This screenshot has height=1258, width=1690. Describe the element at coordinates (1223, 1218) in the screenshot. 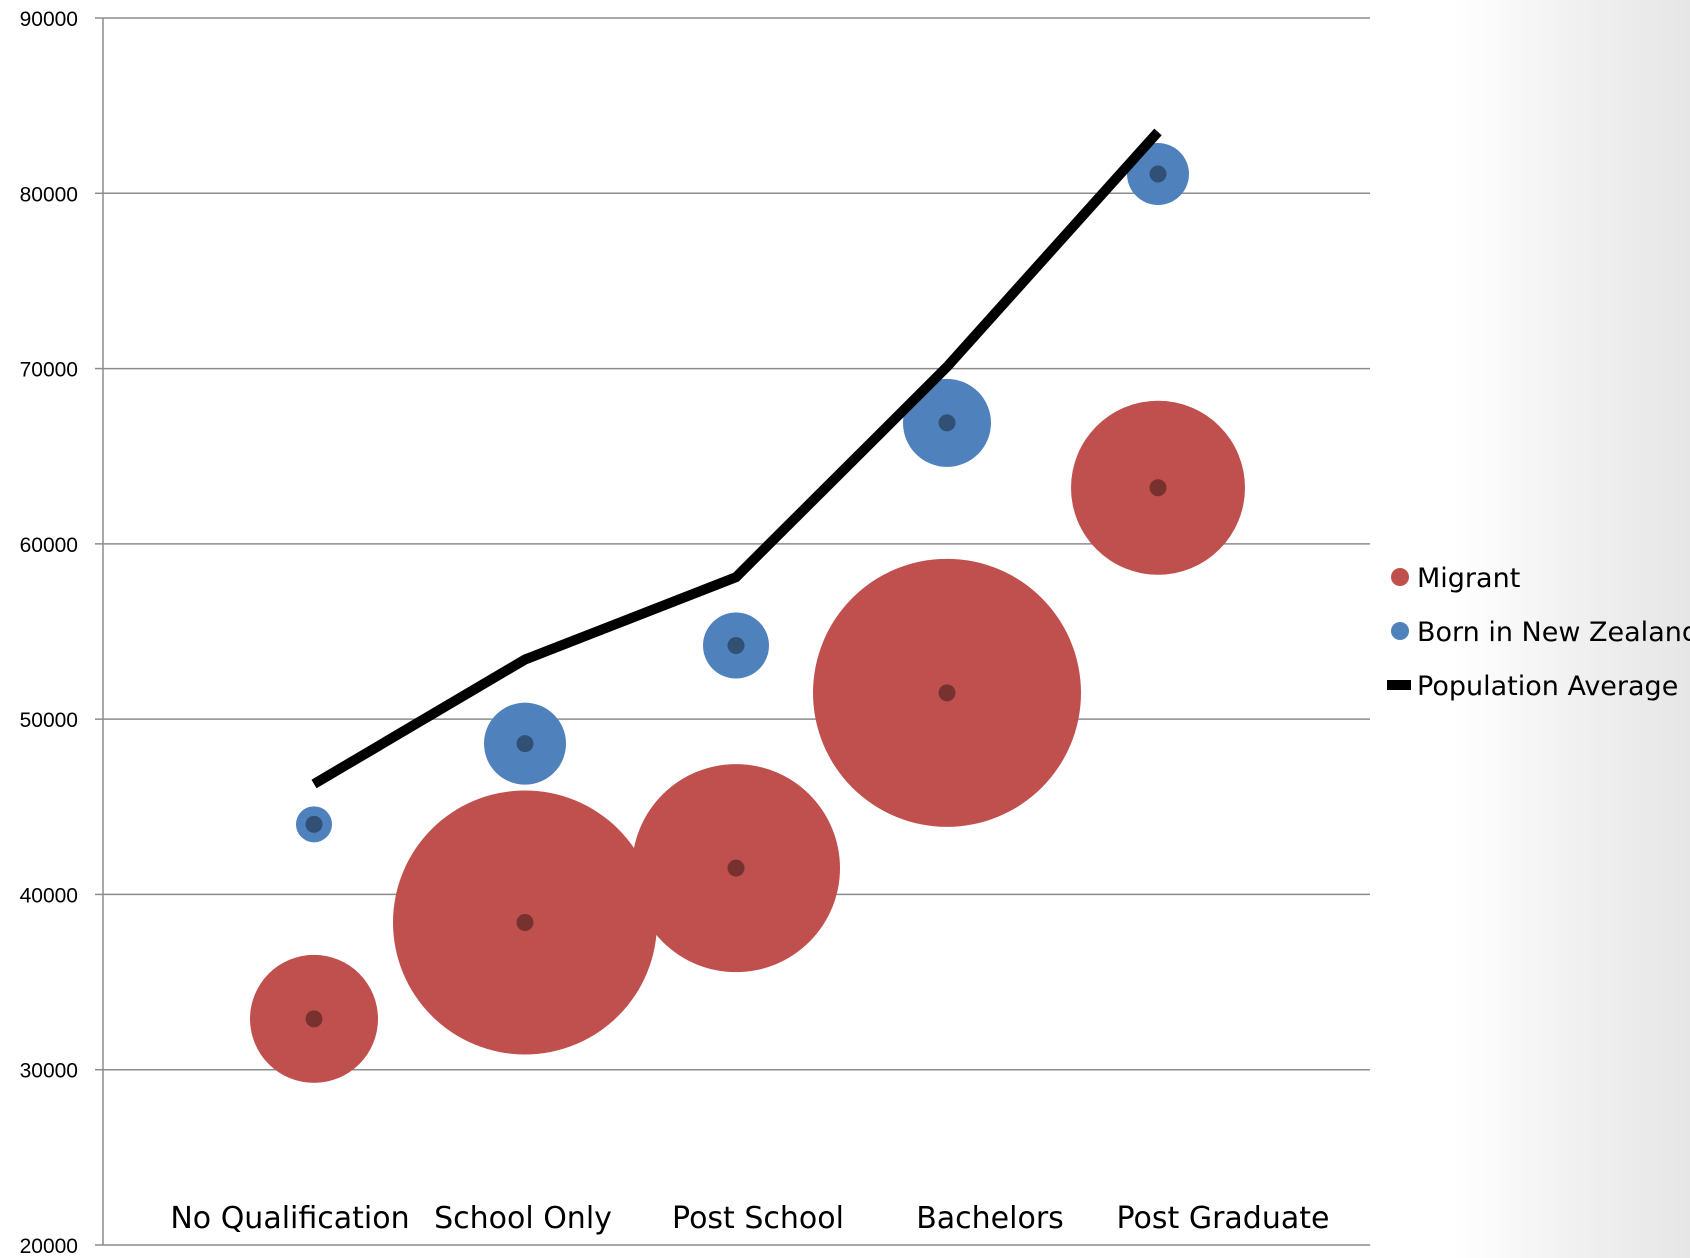

I see `category-label: Post Graduate` at that location.